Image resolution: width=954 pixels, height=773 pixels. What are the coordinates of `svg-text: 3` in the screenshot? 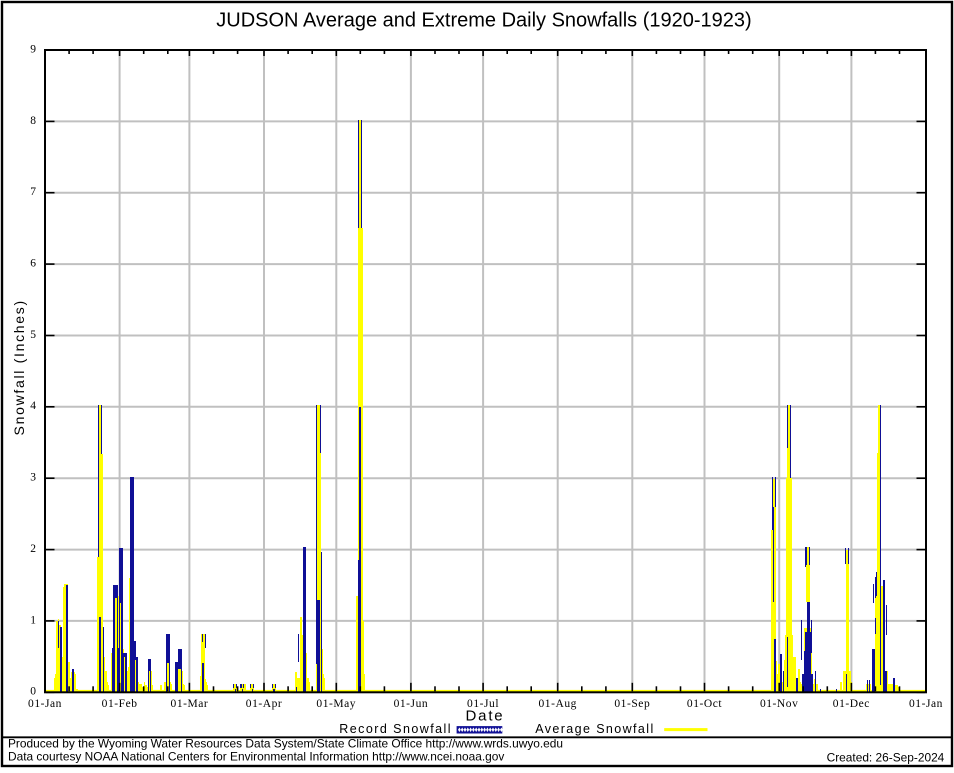 It's located at (33, 478).